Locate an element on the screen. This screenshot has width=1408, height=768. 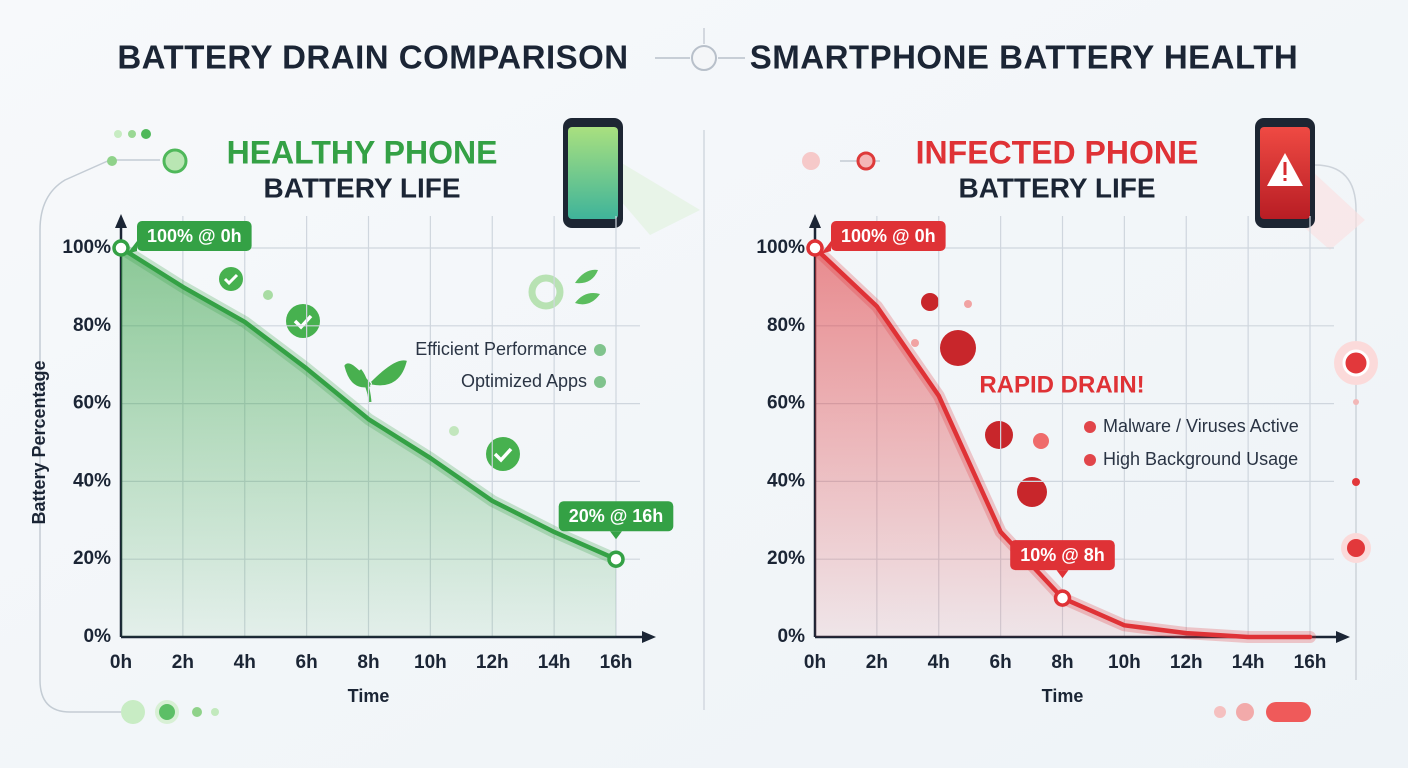
note: Malware / Viruses Active is located at coordinates (1201, 426).